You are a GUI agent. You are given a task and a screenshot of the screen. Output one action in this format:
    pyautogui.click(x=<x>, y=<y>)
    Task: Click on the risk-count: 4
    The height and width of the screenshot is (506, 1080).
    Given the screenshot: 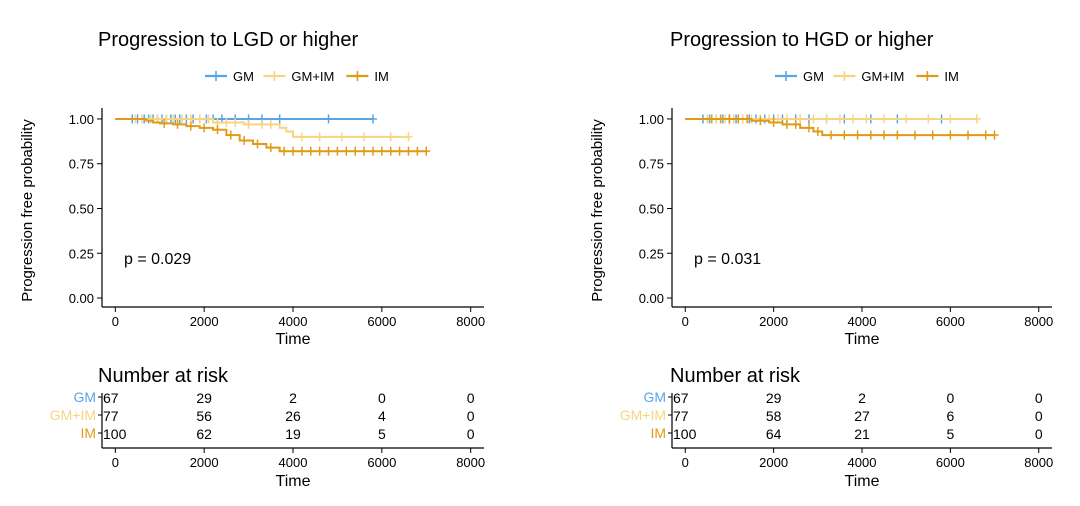 What is the action you would take?
    pyautogui.click(x=382, y=416)
    